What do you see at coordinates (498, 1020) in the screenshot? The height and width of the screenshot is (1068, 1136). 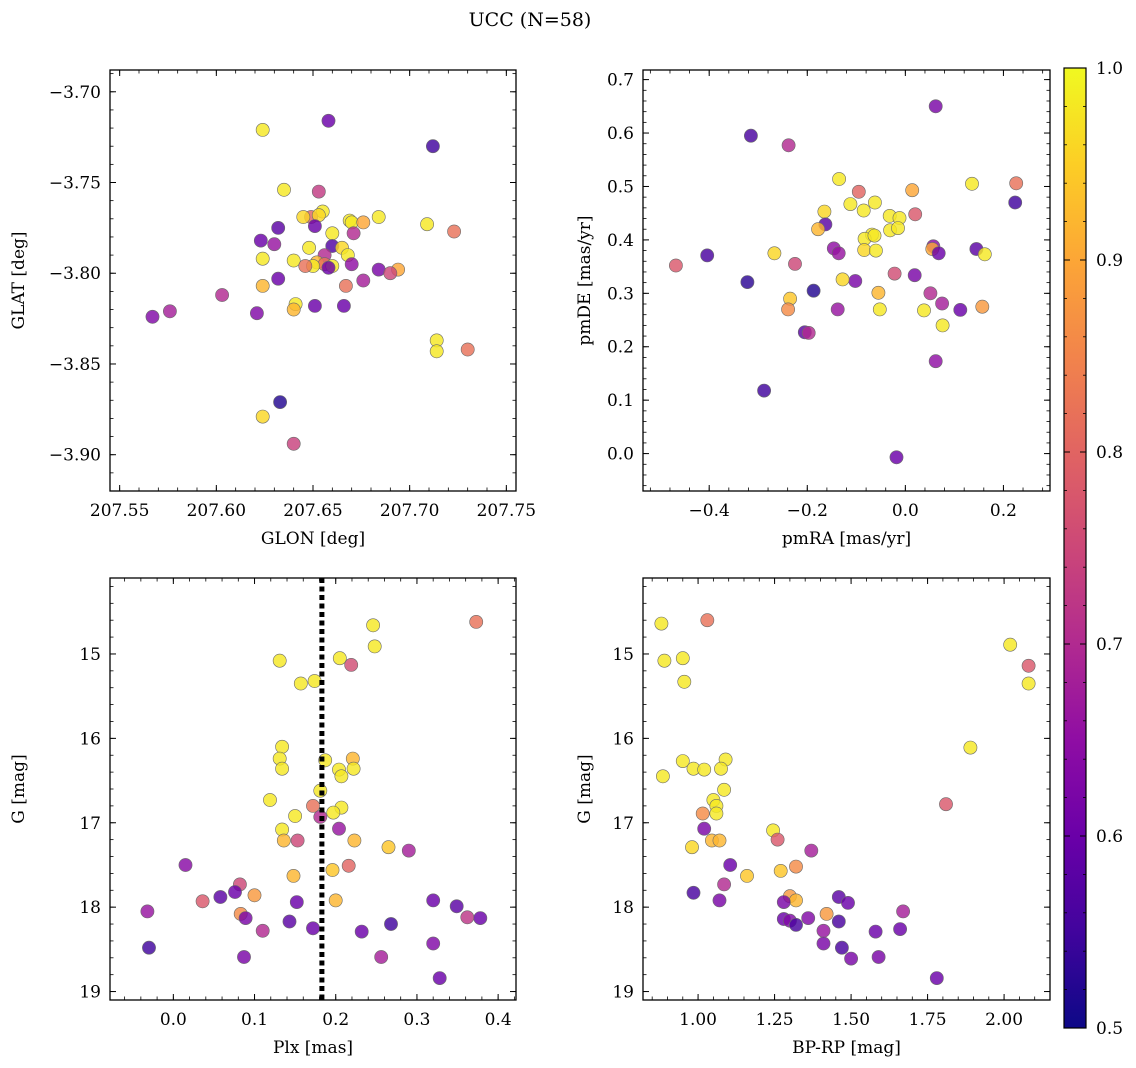 I see `x-tick-label: 0.4` at bounding box center [498, 1020].